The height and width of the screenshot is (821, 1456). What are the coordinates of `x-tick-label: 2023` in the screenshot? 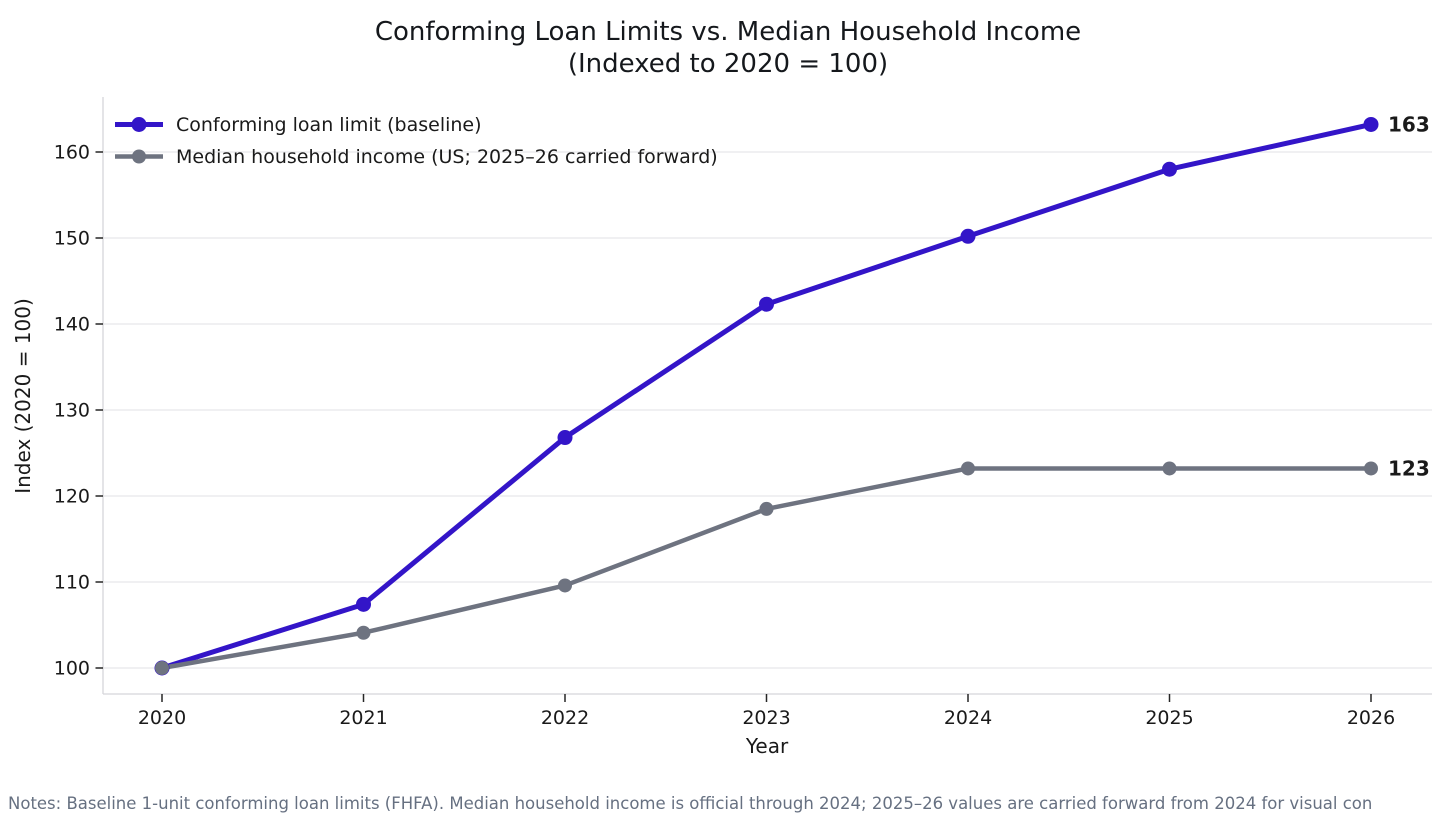 It's located at (766, 718).